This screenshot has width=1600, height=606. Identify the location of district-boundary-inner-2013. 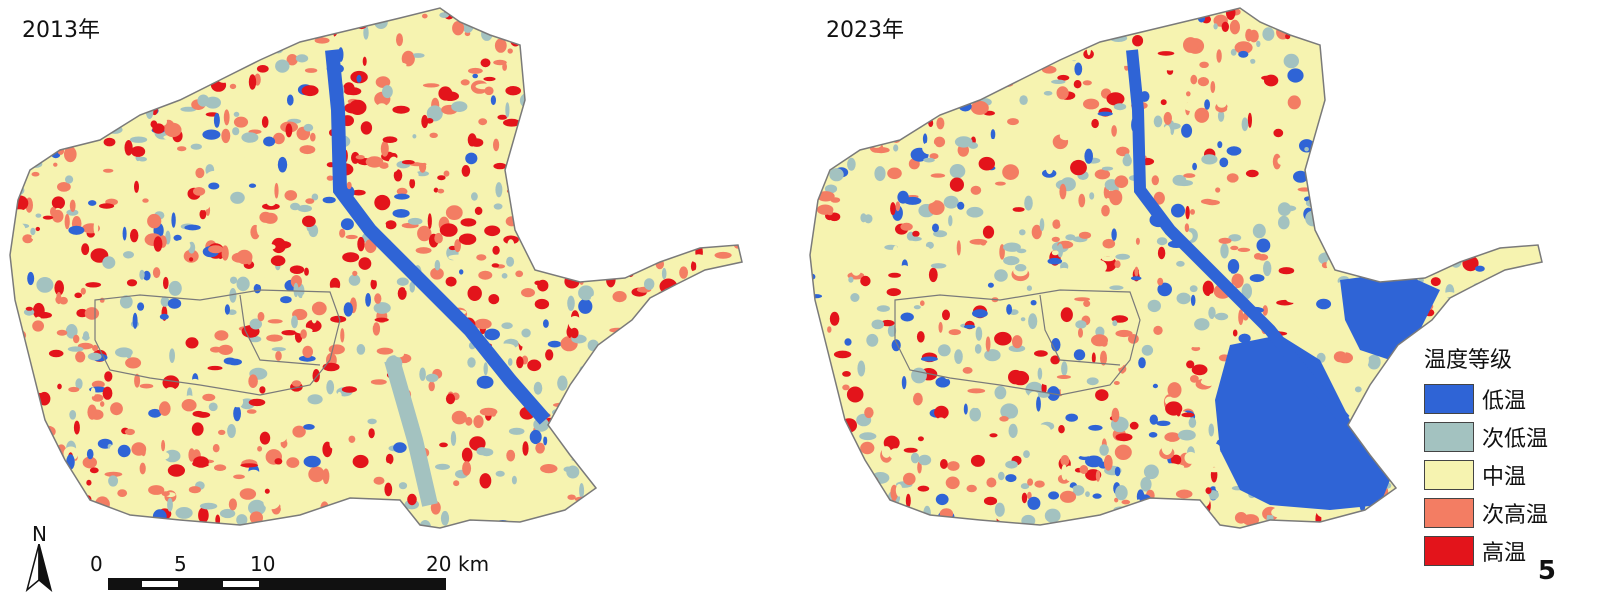
(280, 330).